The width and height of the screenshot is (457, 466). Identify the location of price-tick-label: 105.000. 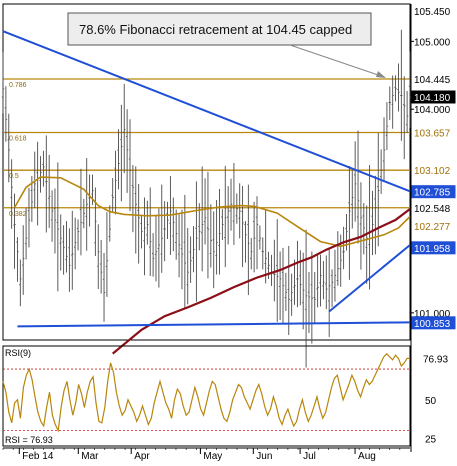
(432, 42).